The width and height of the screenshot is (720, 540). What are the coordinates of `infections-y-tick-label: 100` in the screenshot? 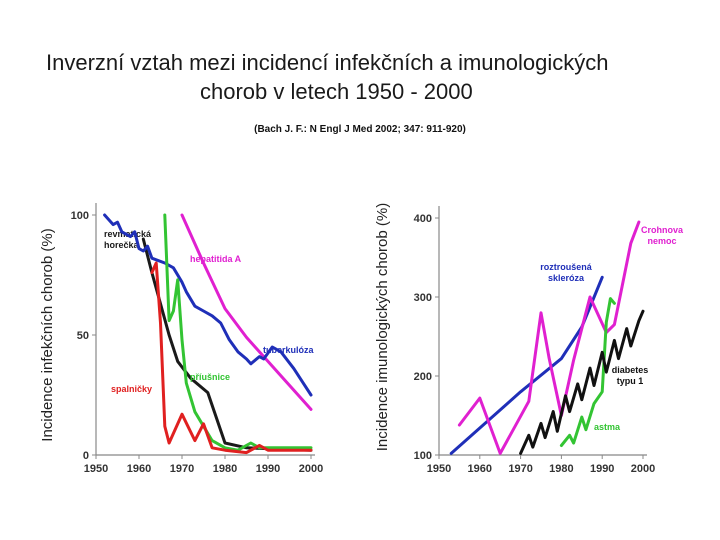 It's located at (80, 216).